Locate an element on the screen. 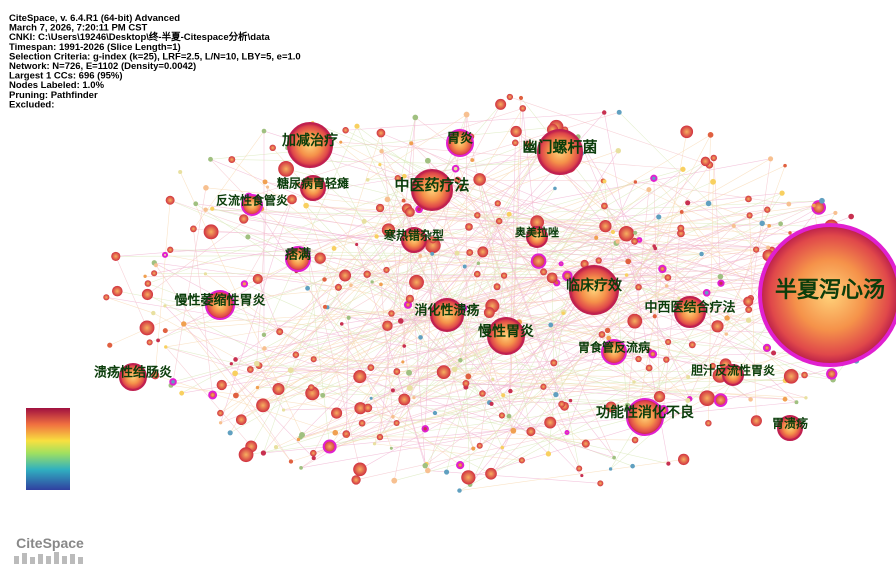 The height and width of the screenshot is (568, 896). node-label: 中西医结合疗法 is located at coordinates (689, 308).